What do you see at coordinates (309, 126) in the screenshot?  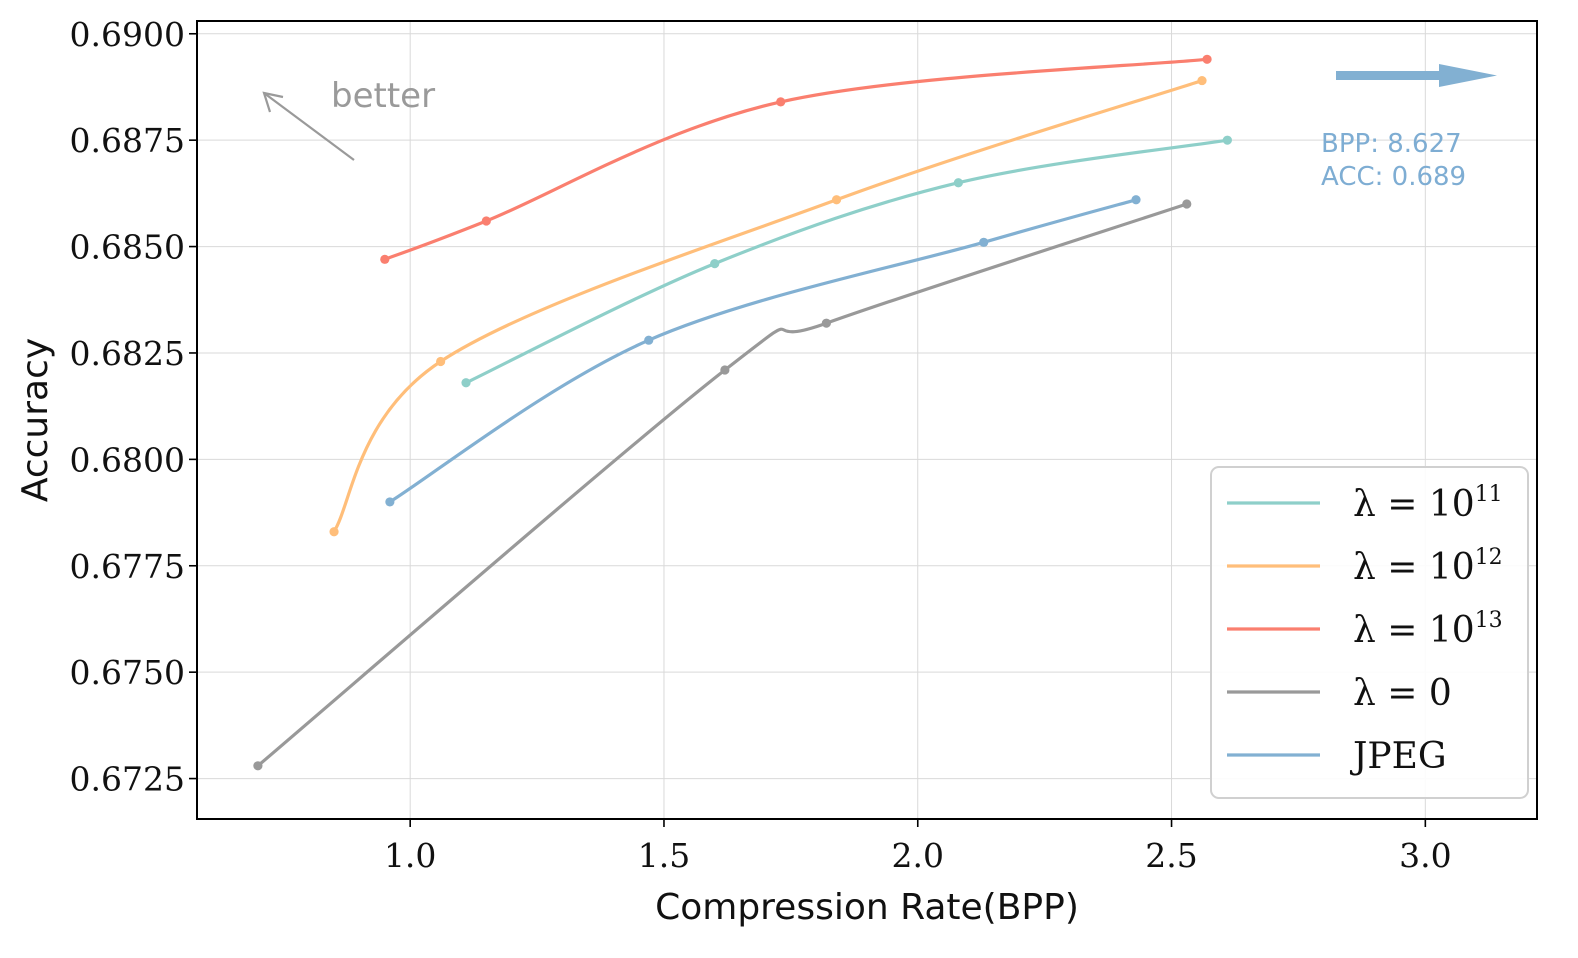 I see `better-arrow-line` at bounding box center [309, 126].